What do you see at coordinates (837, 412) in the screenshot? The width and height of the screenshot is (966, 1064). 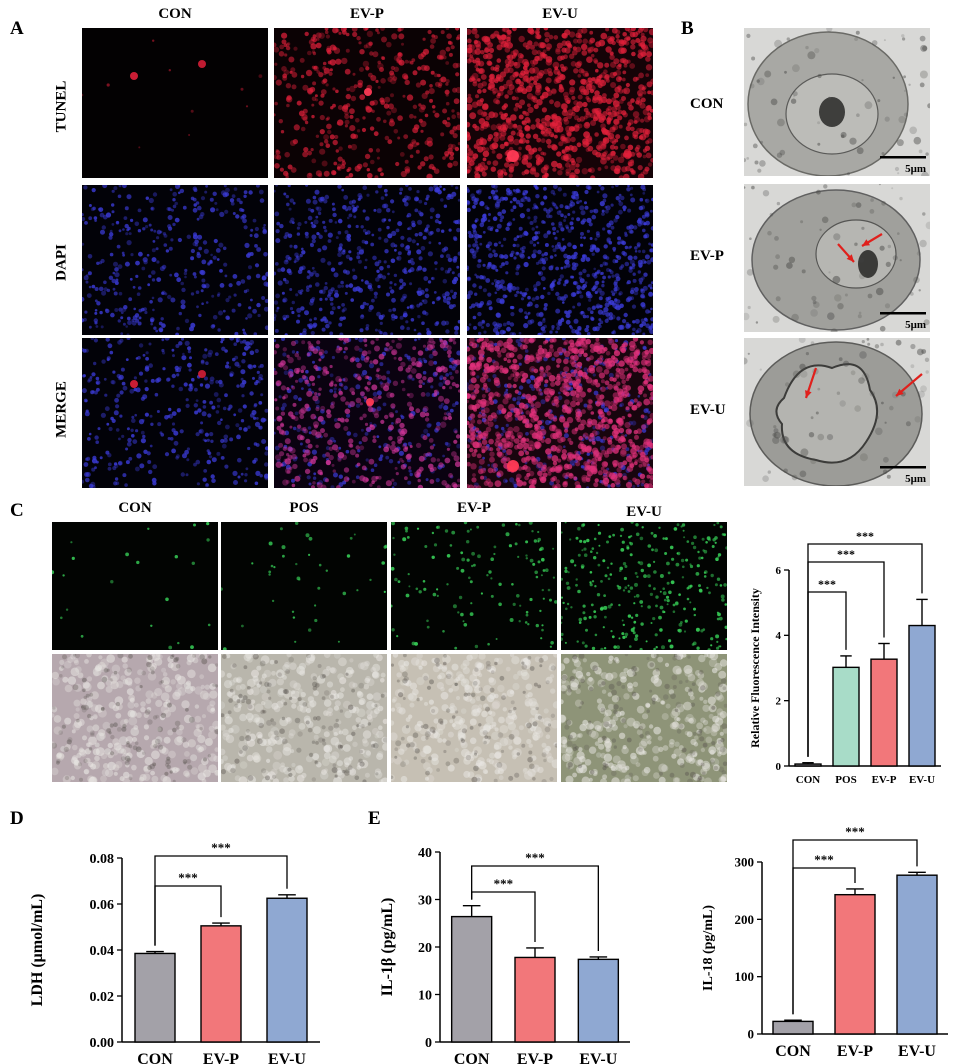 I see `tem-evu-image: 5μm` at bounding box center [837, 412].